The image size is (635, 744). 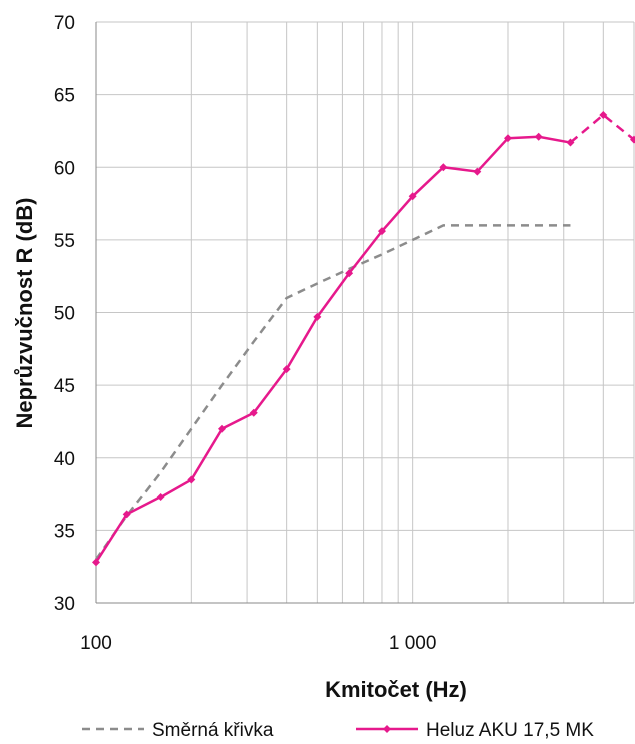 I want to click on y-tick-label: 30, so click(x=64, y=604).